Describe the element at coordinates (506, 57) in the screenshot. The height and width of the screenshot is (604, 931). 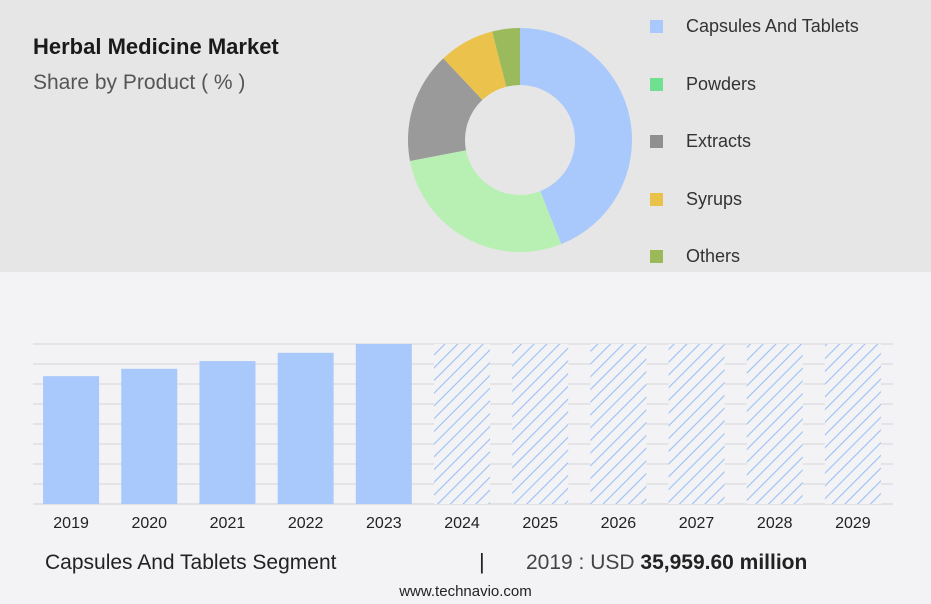
I see `donut-slice-others` at that location.